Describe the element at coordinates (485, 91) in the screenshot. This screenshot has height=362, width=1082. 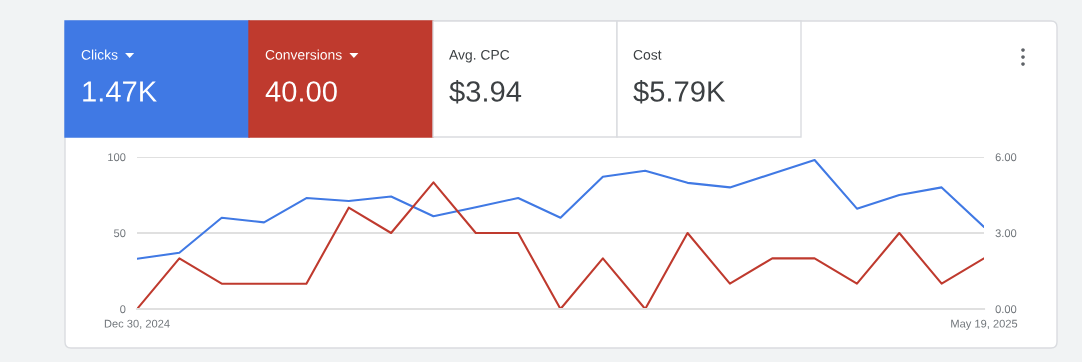
I see `text: $3.94` at that location.